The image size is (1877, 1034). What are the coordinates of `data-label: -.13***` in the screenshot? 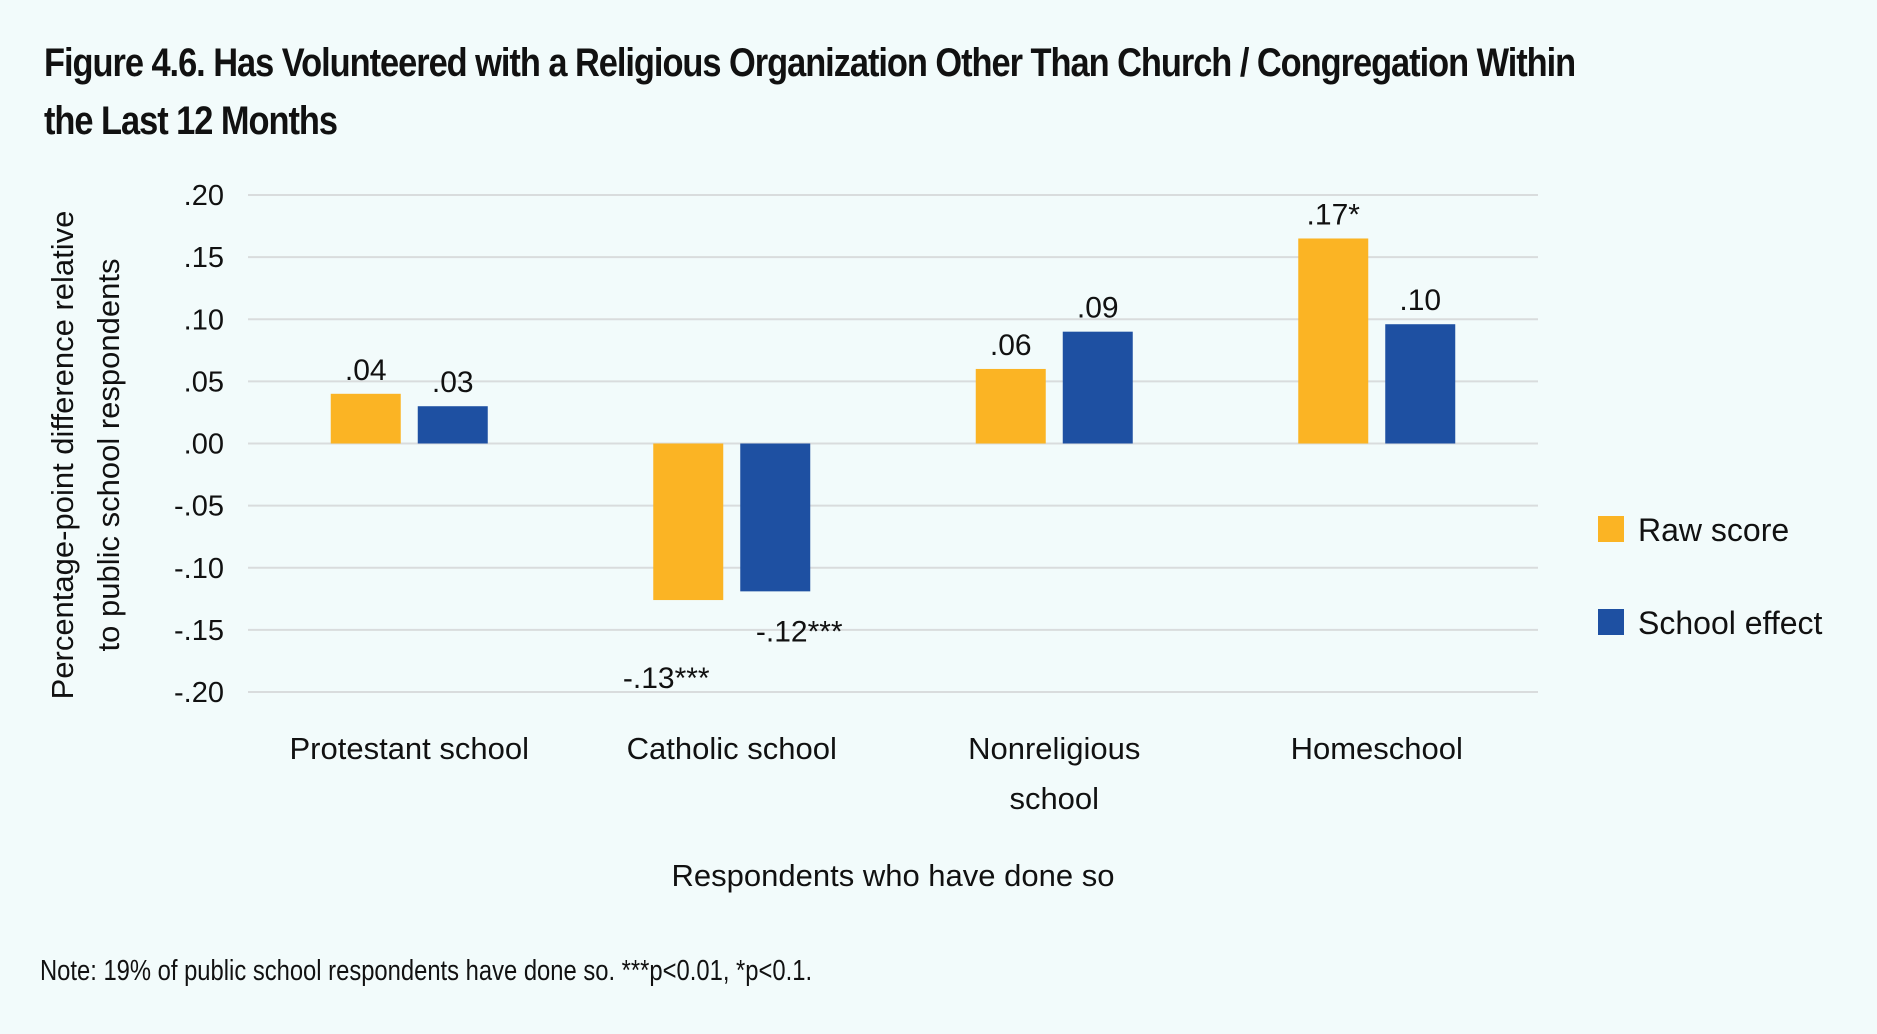 It's located at (666, 678).